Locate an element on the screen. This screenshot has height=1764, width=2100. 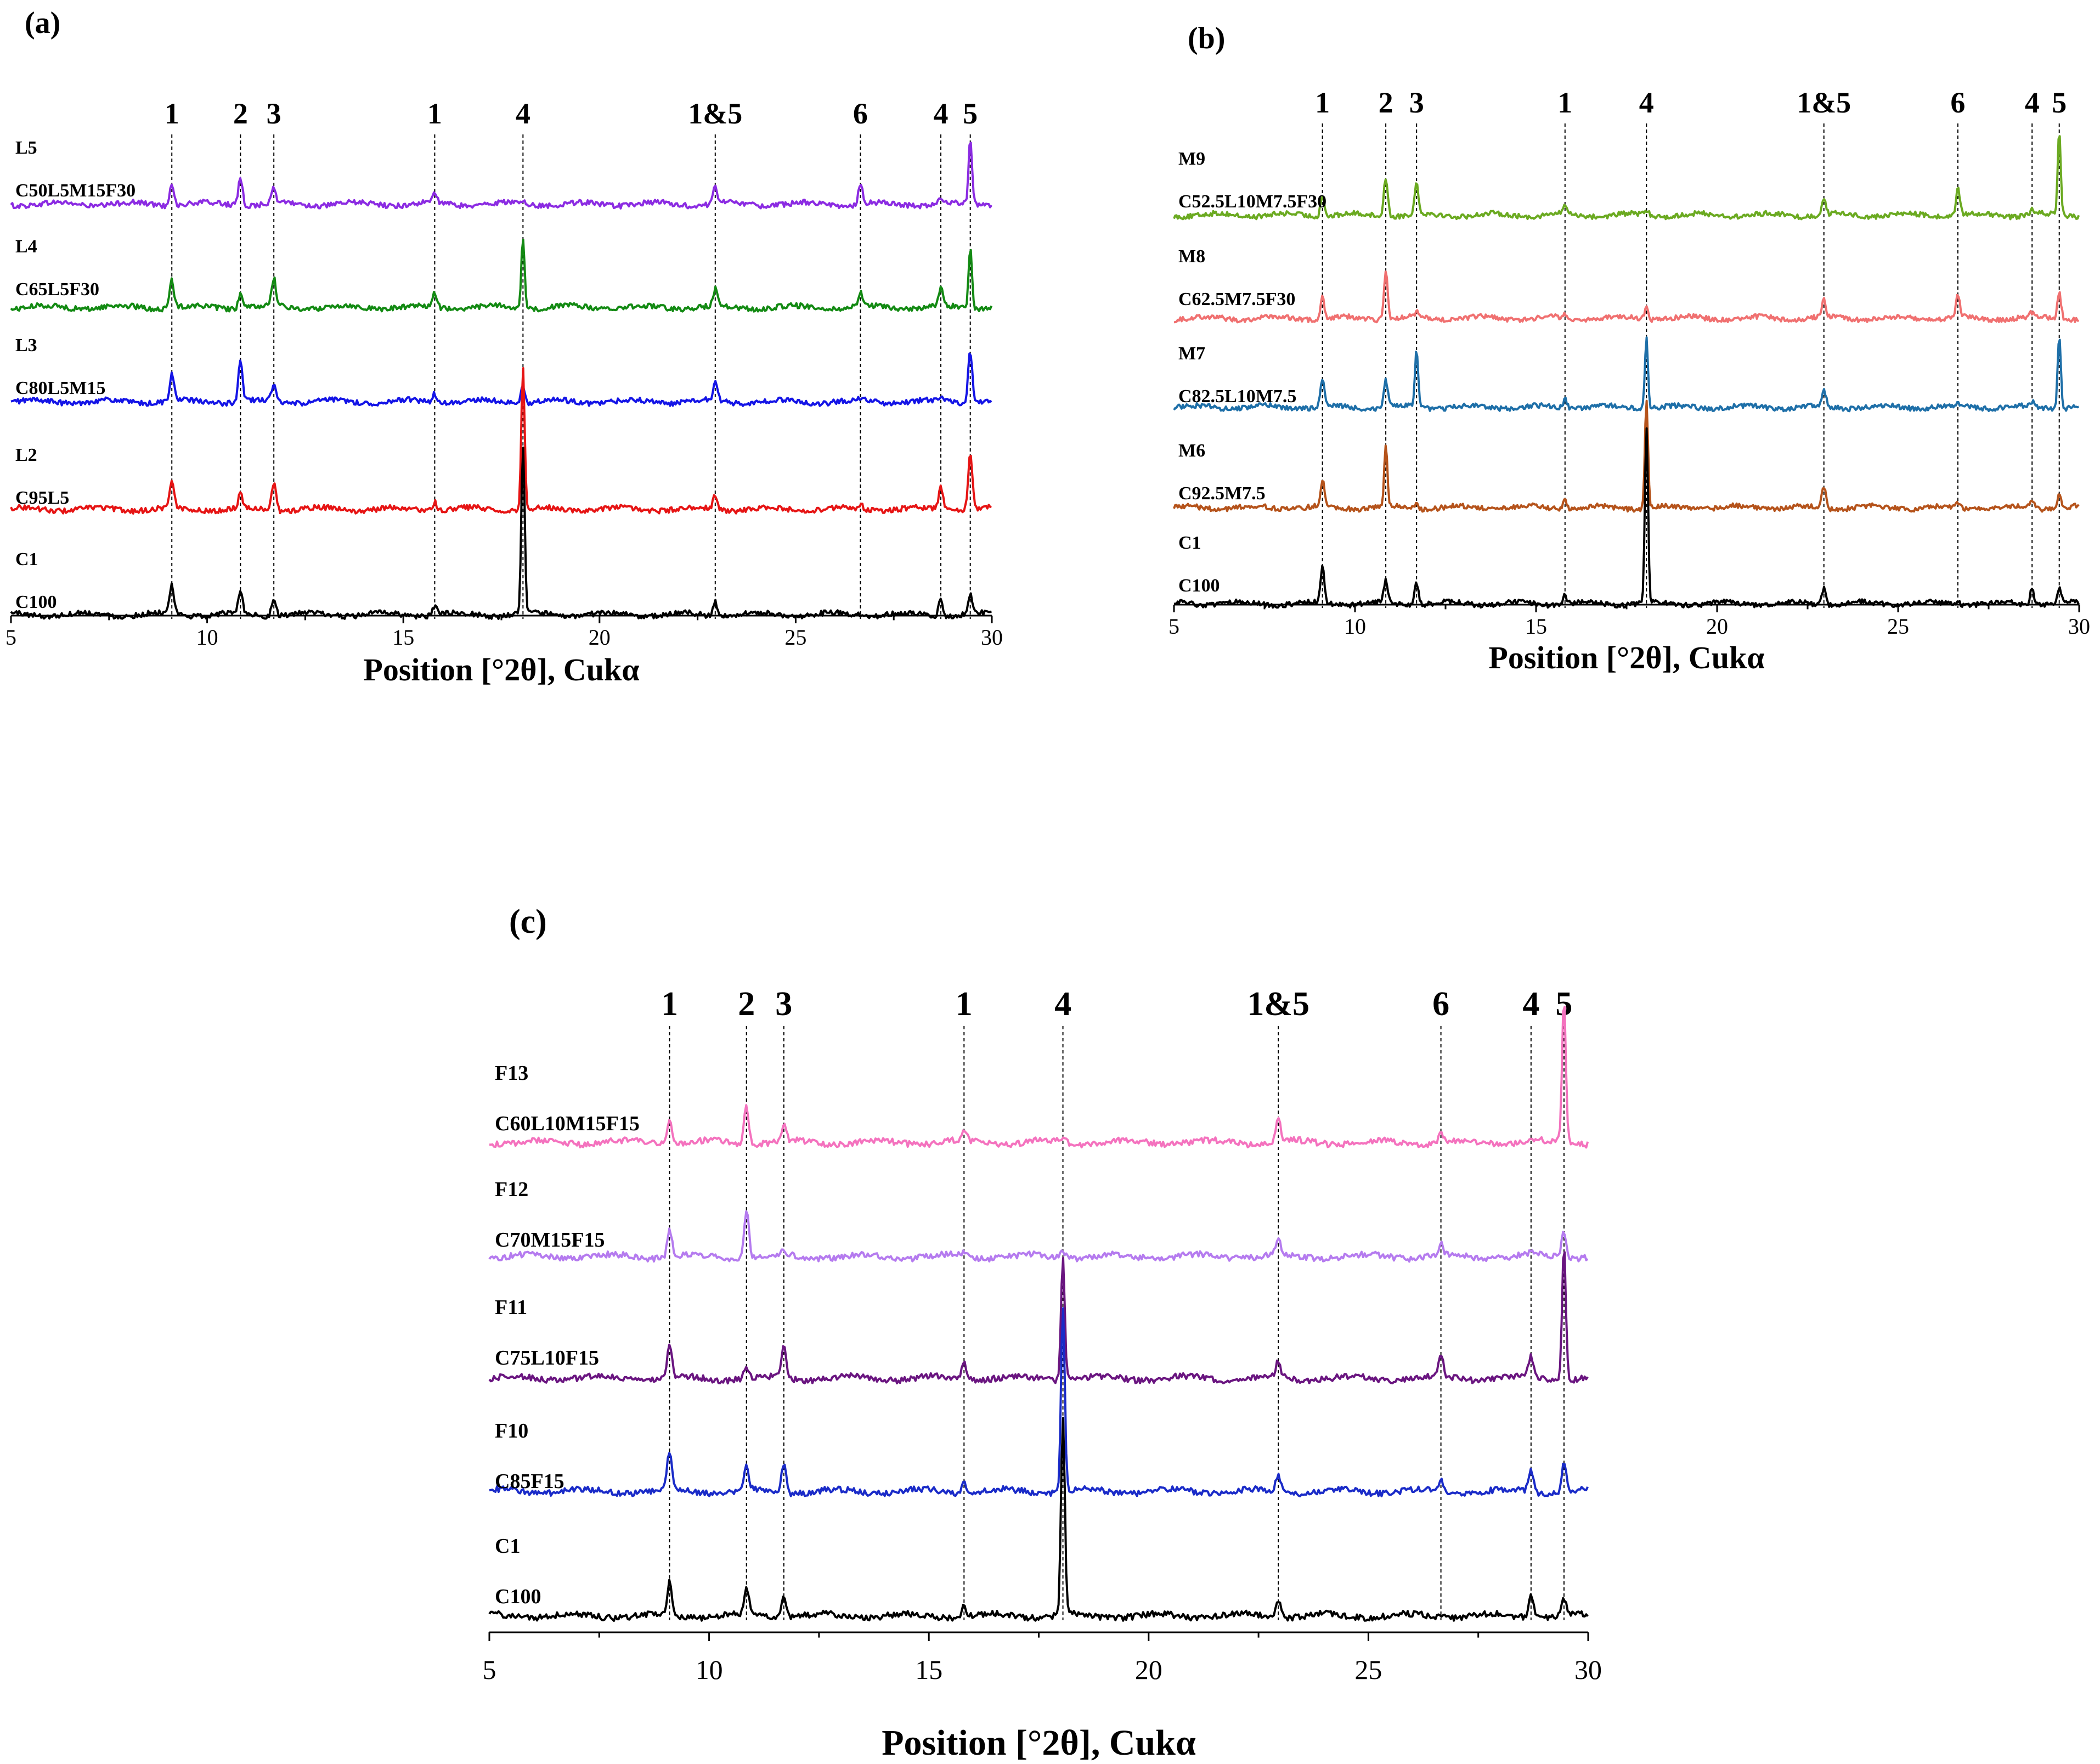
panel-letter: (c) is located at coordinates (528, 921).